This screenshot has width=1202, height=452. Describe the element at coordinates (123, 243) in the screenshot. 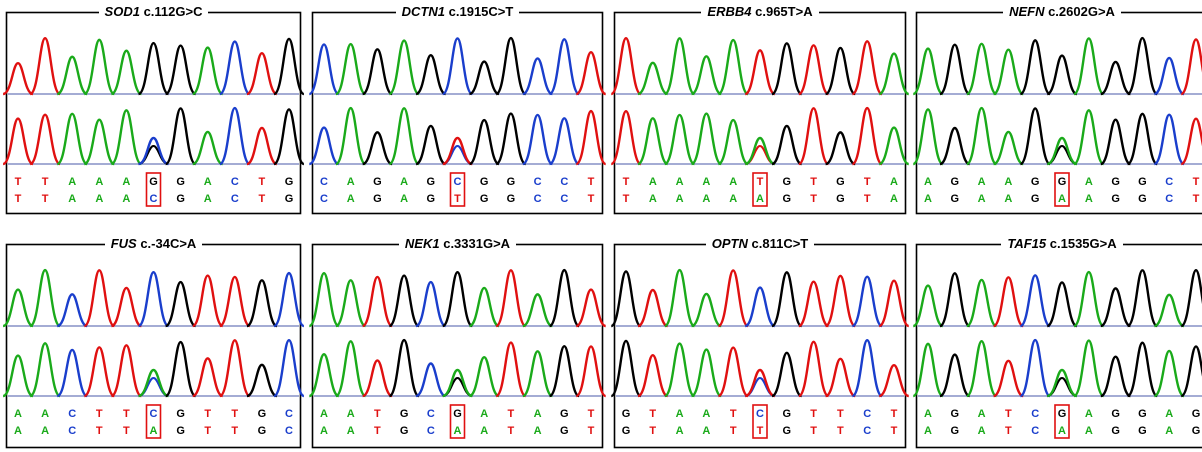

I see `gene-name: FUS` at that location.